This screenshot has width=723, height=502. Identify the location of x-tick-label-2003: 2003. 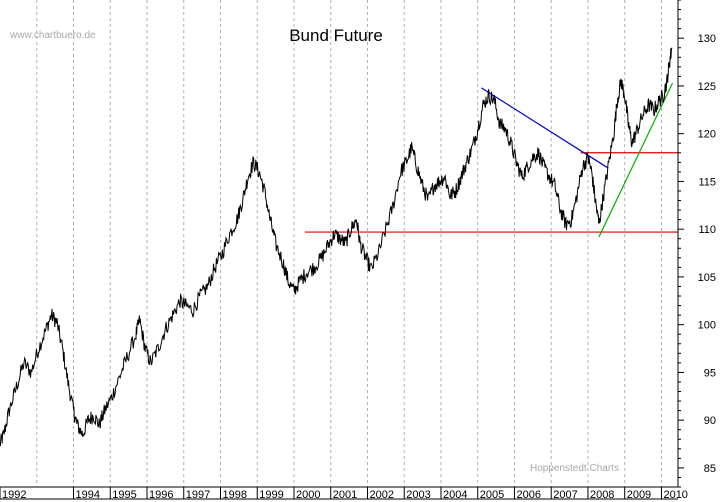
(418, 495).